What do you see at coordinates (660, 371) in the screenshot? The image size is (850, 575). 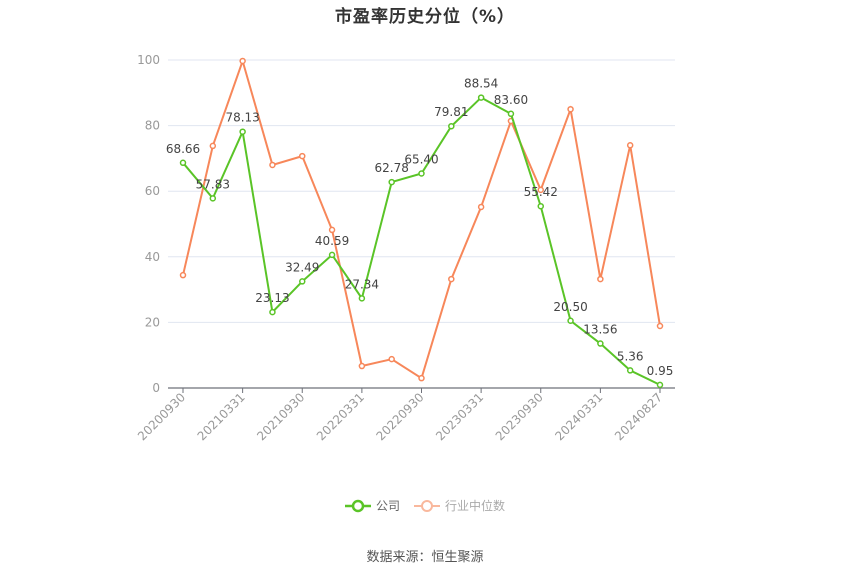 I see `data-label: 0.95` at bounding box center [660, 371].